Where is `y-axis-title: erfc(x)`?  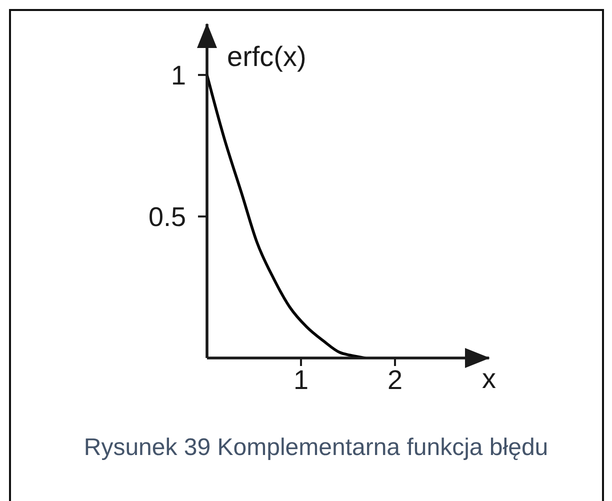
y-axis-title: erfc(x) is located at coordinates (266, 56).